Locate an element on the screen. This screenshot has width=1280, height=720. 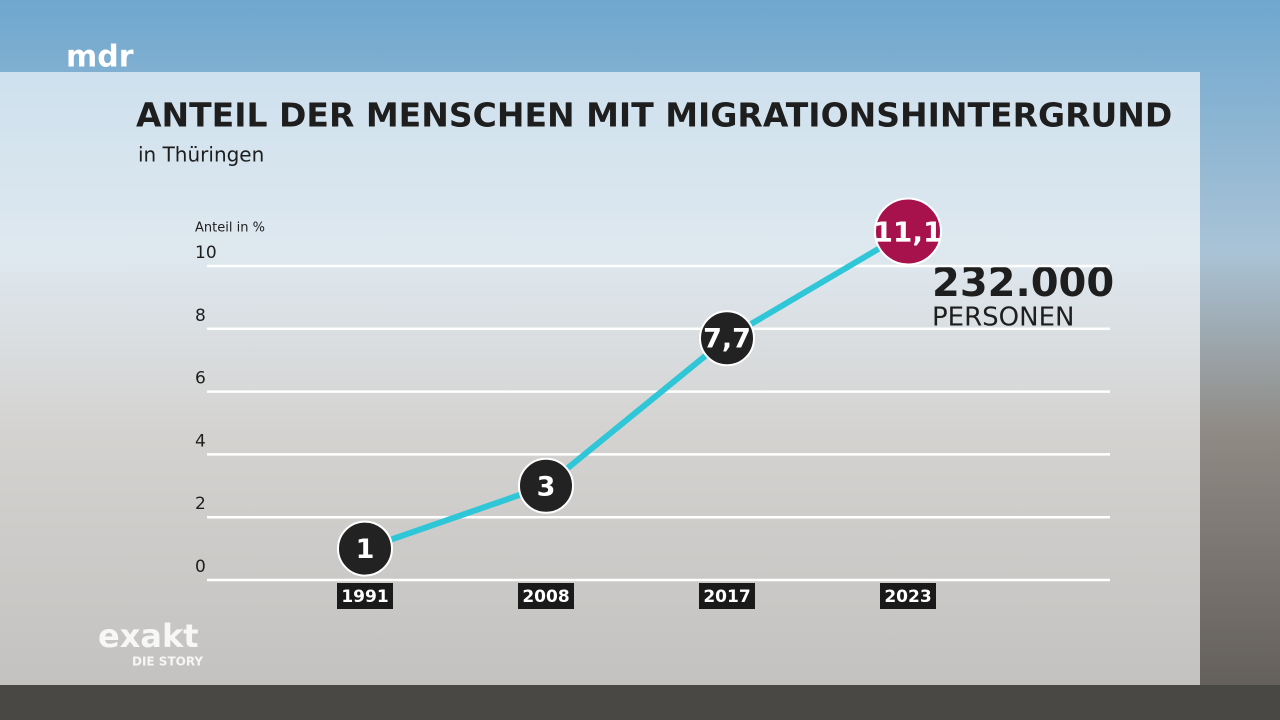
data-label: 3 is located at coordinates (546, 486).